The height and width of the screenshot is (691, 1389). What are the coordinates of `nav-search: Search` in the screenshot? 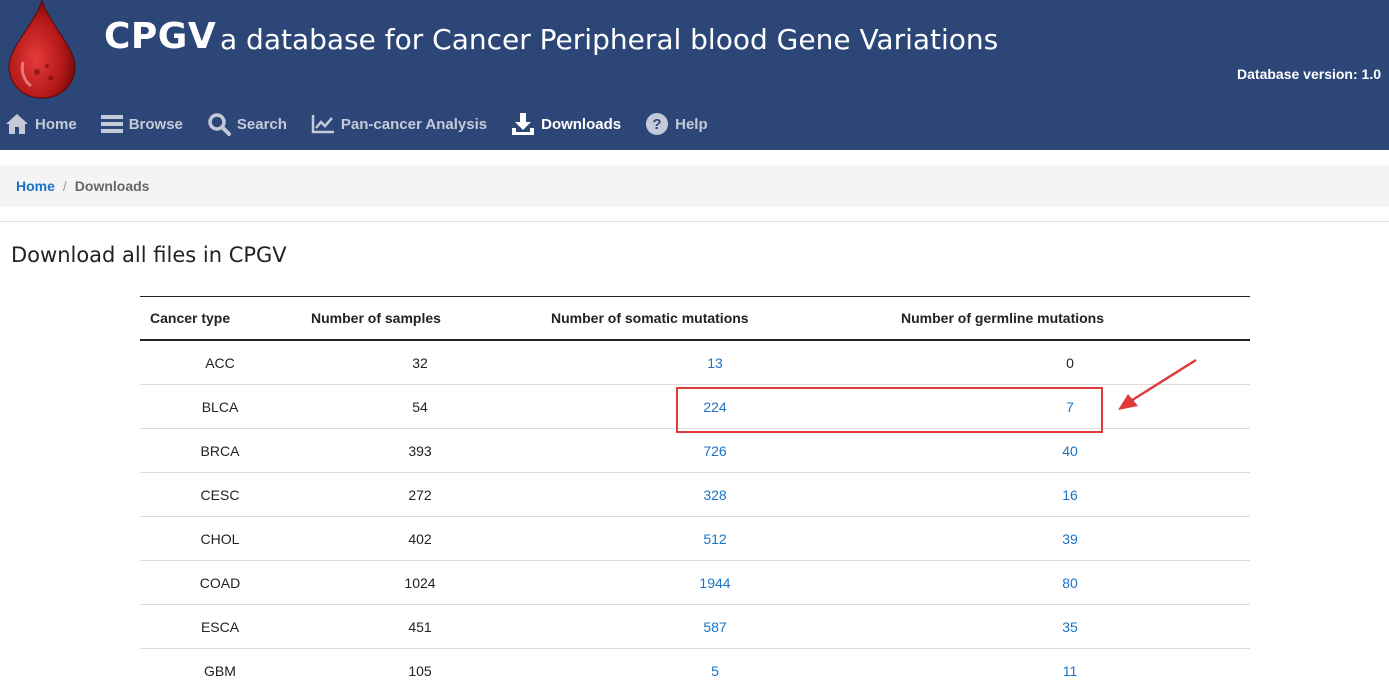 It's located at (247, 124).